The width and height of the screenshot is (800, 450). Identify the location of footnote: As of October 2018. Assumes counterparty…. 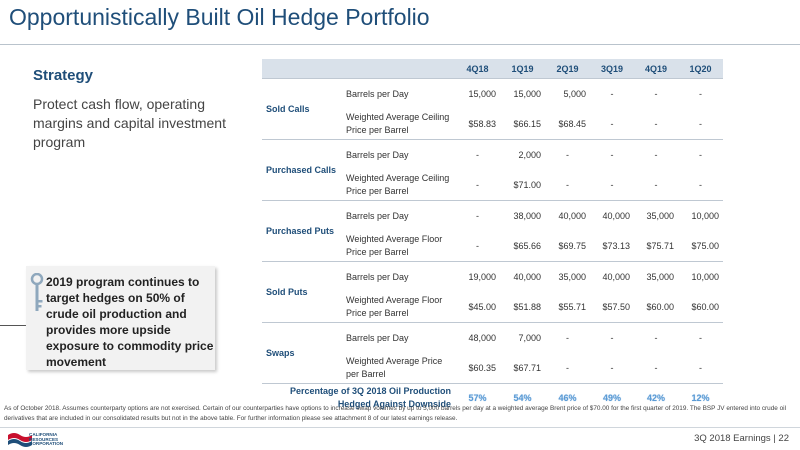
(395, 413).